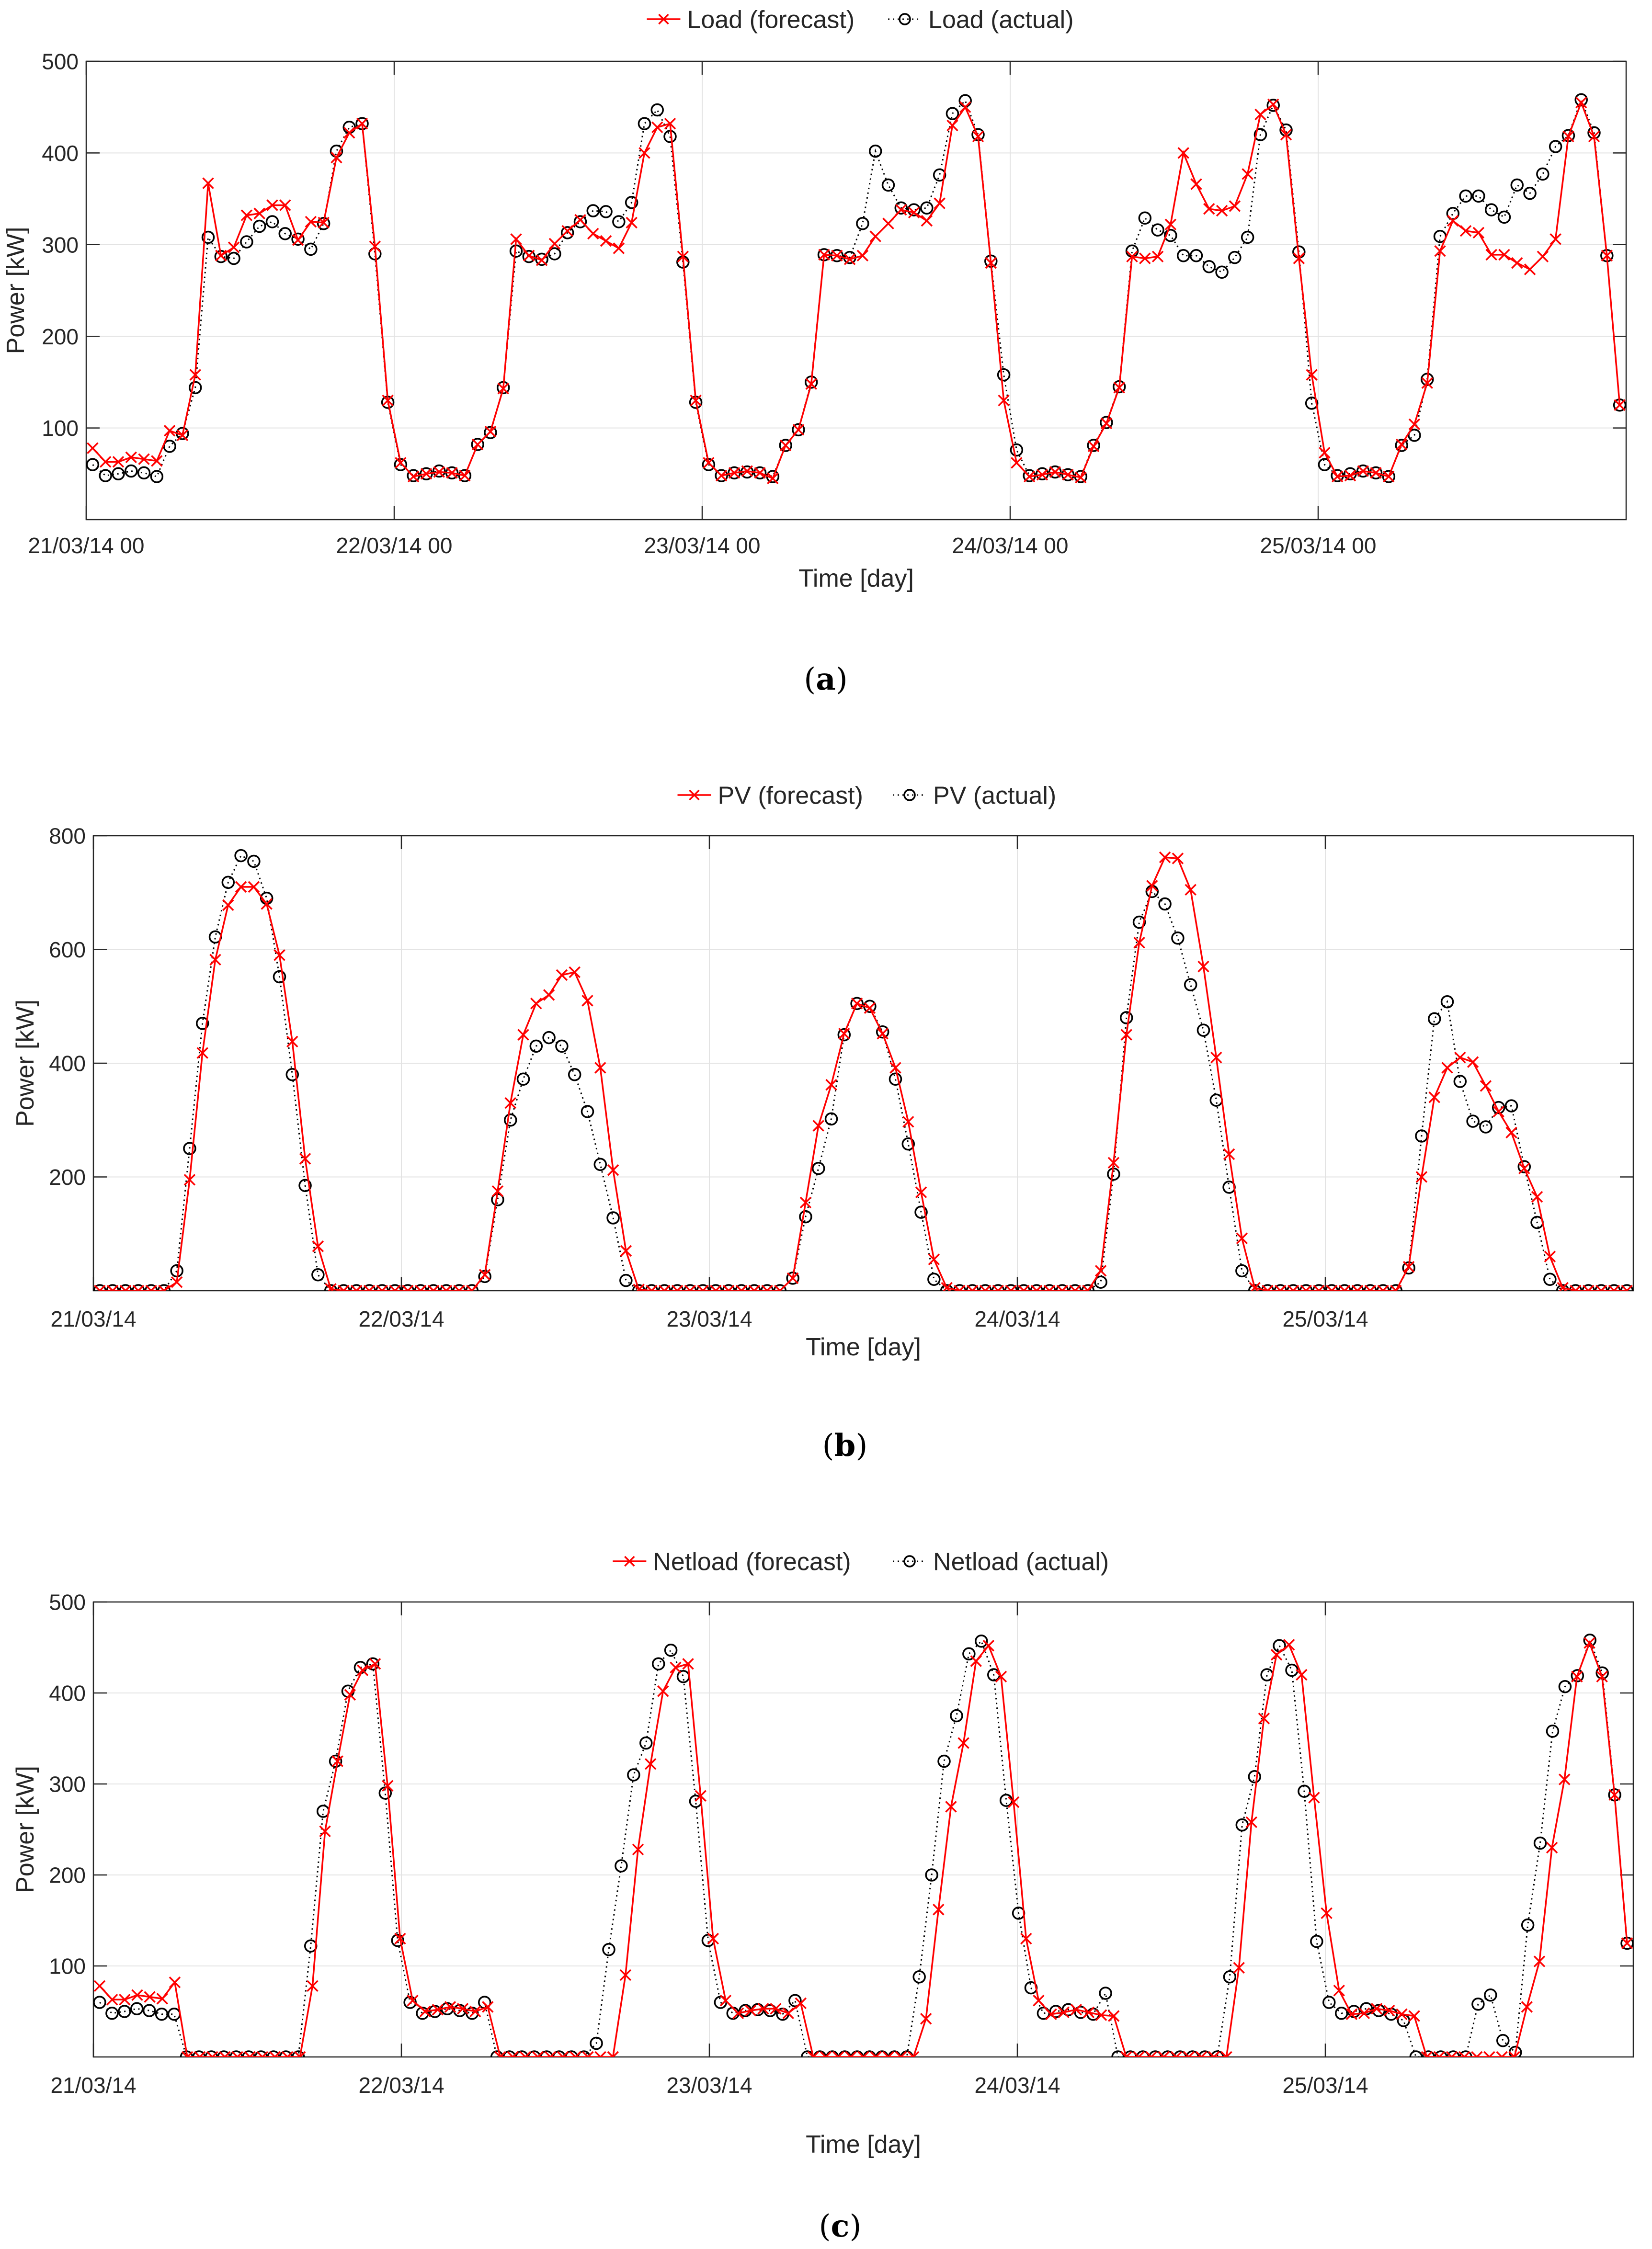 This screenshot has height=2249, width=1652. What do you see at coordinates (60, 244) in the screenshot?
I see `y-tick-label: 300` at bounding box center [60, 244].